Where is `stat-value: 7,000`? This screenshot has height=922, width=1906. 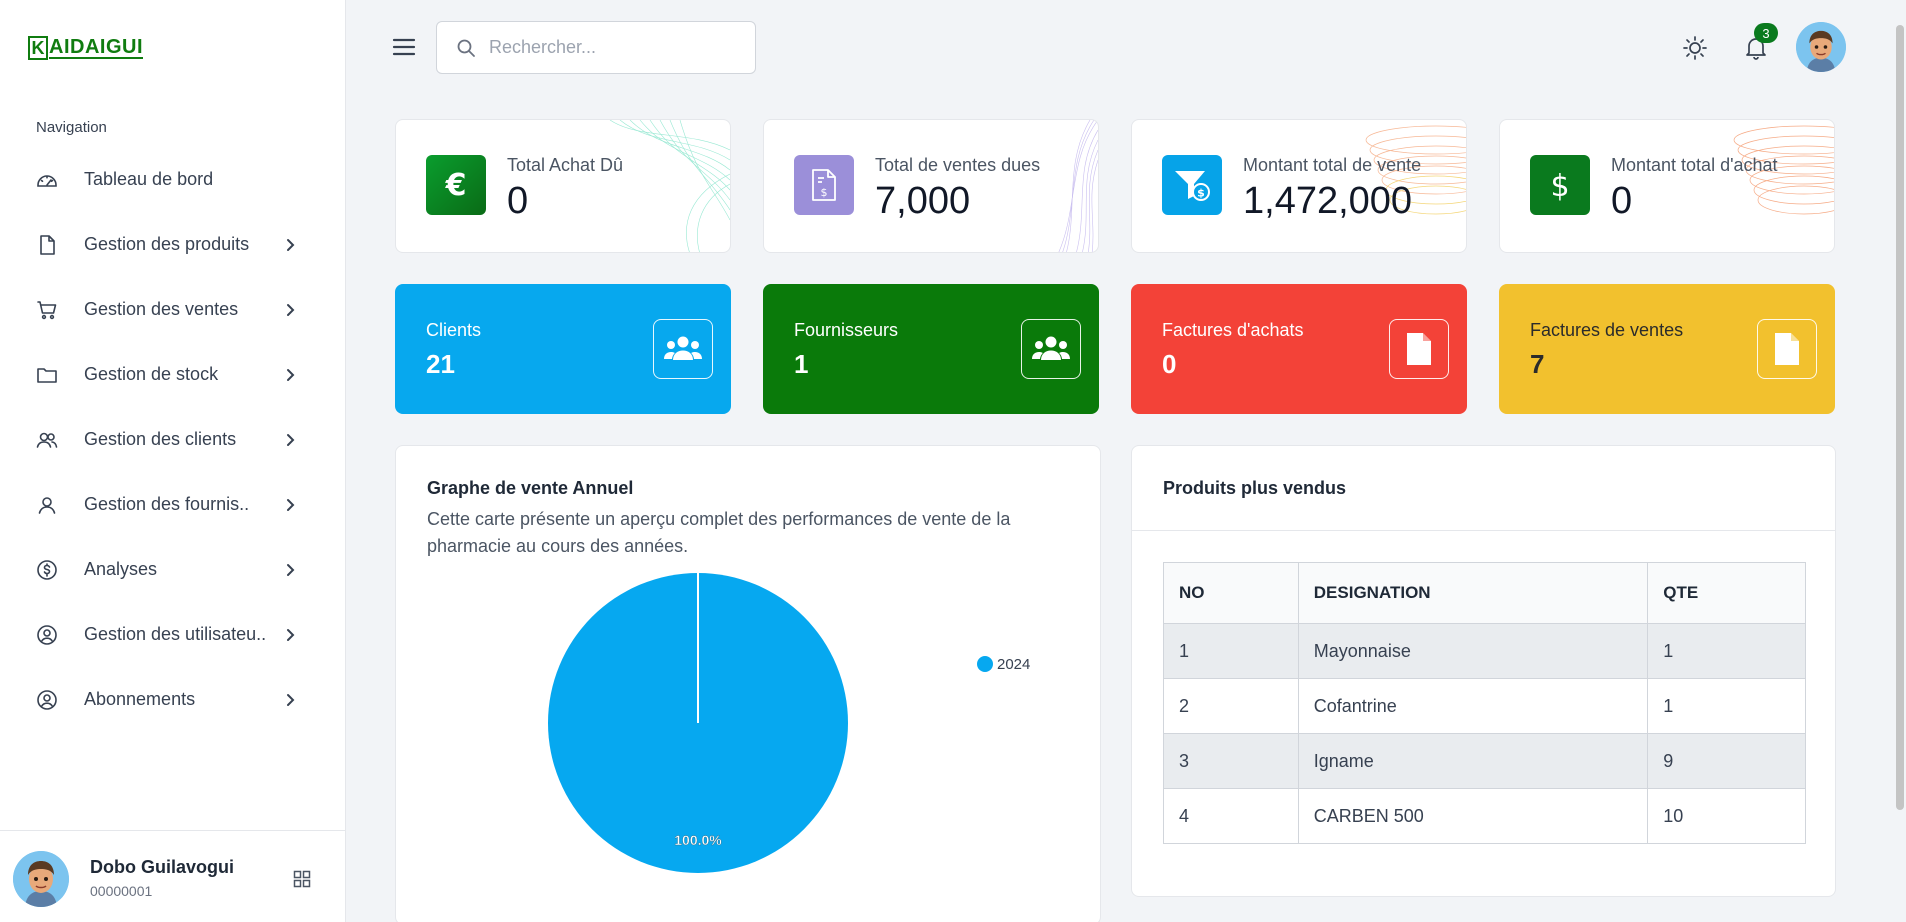 stat-value: 7,000 is located at coordinates (923, 201).